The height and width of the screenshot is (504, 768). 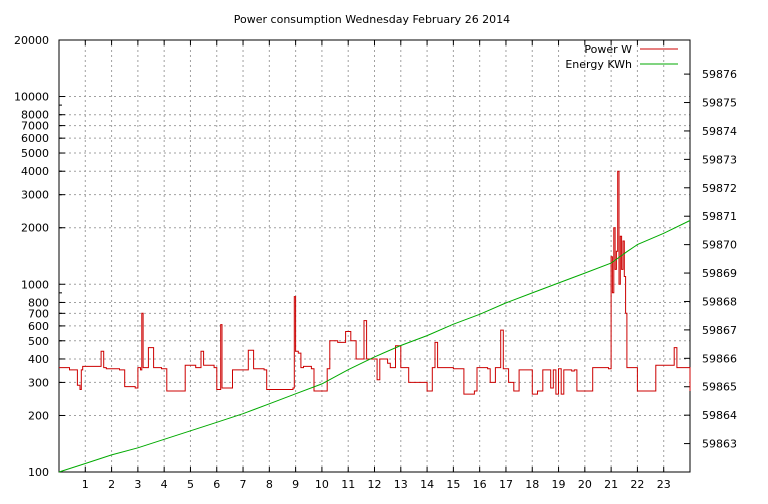 I want to click on y-right-tick-label: 59875, so click(x=719, y=103).